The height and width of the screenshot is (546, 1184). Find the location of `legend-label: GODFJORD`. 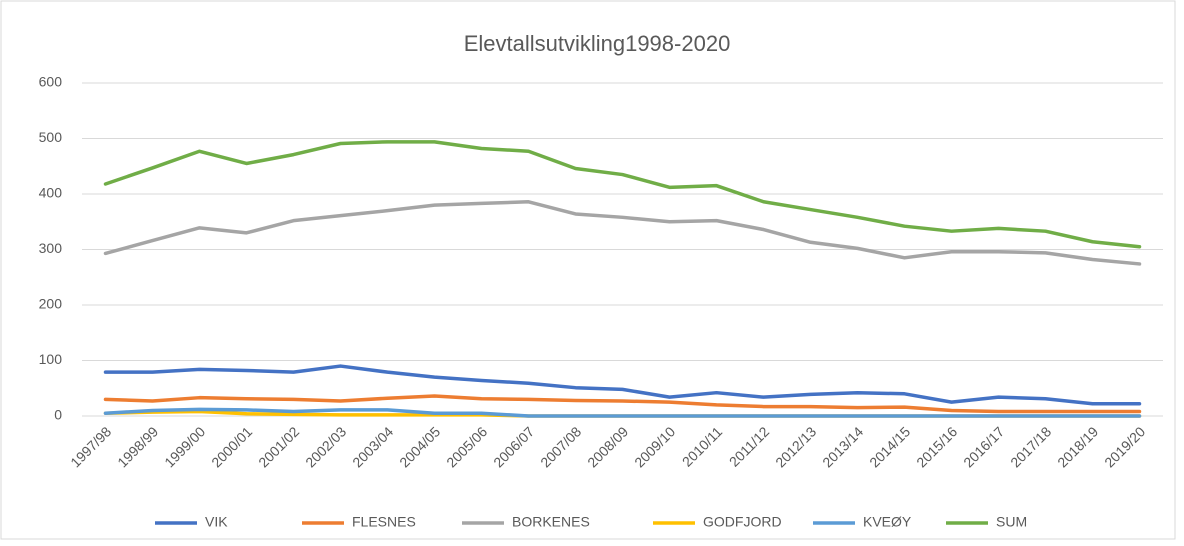

legend-label: GODFJORD is located at coordinates (742, 522).